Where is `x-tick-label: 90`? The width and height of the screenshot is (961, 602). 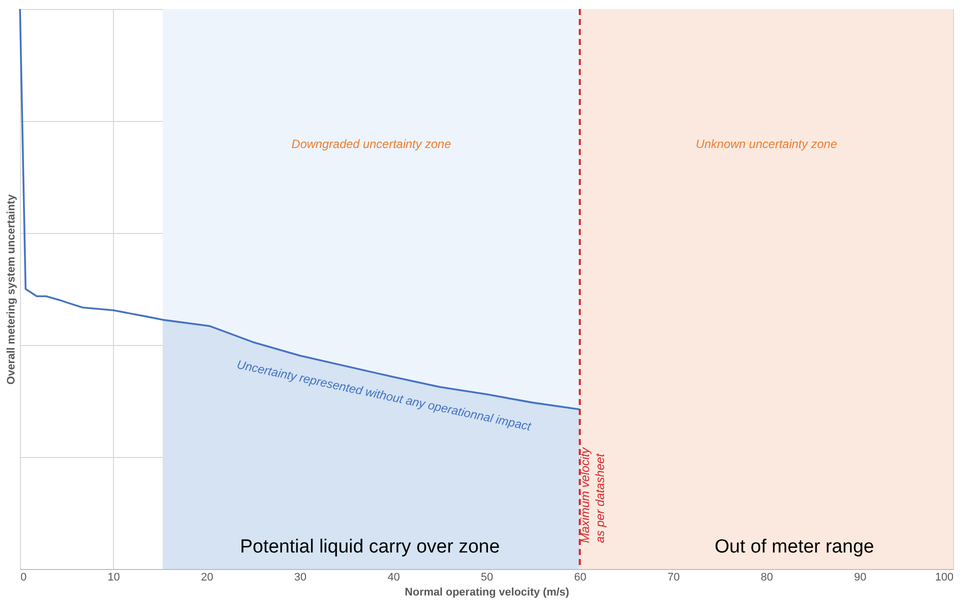
x-tick-label: 90 is located at coordinates (860, 578).